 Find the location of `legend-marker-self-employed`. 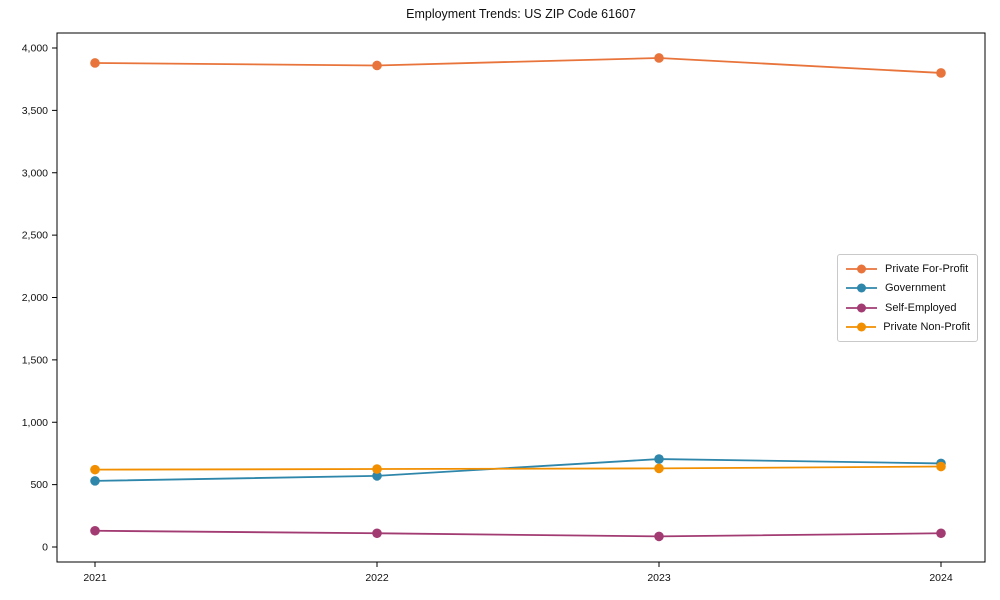

legend-marker-self-employed is located at coordinates (861, 308).